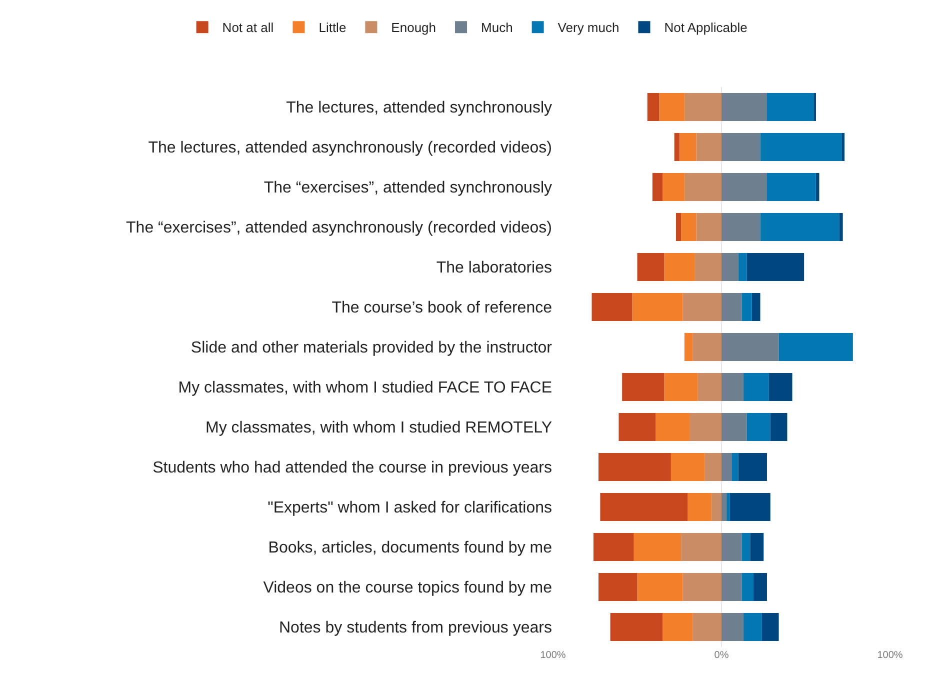 The image size is (926, 677). What do you see at coordinates (413, 28) in the screenshot?
I see `legend-label: Enough` at bounding box center [413, 28].